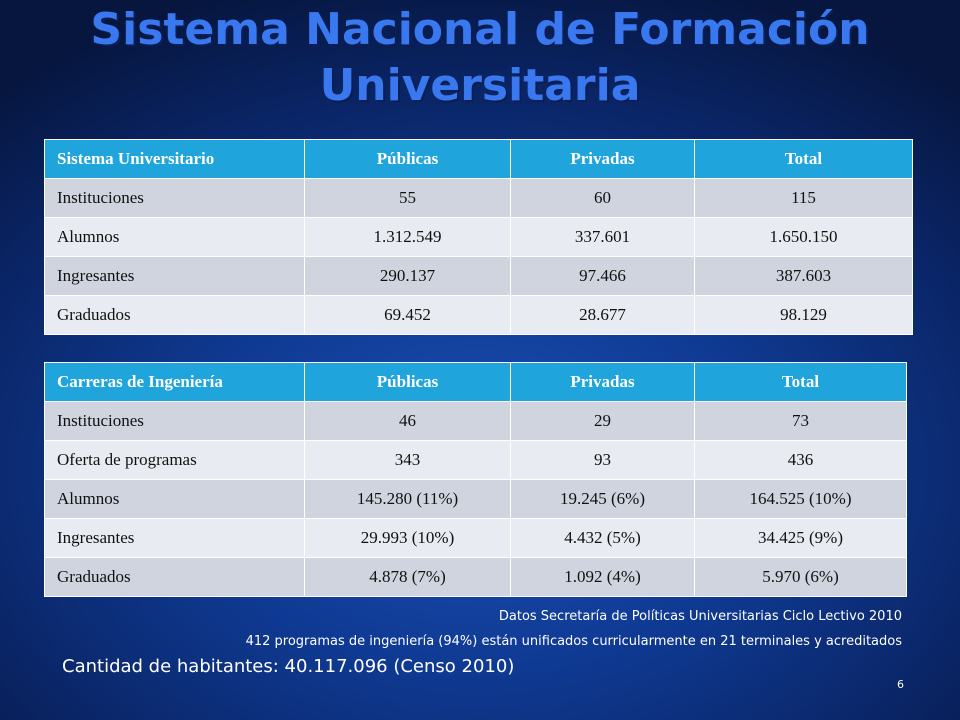  Describe the element at coordinates (407, 538) in the screenshot. I see `table-cell: 29.993 (10%)` at that location.